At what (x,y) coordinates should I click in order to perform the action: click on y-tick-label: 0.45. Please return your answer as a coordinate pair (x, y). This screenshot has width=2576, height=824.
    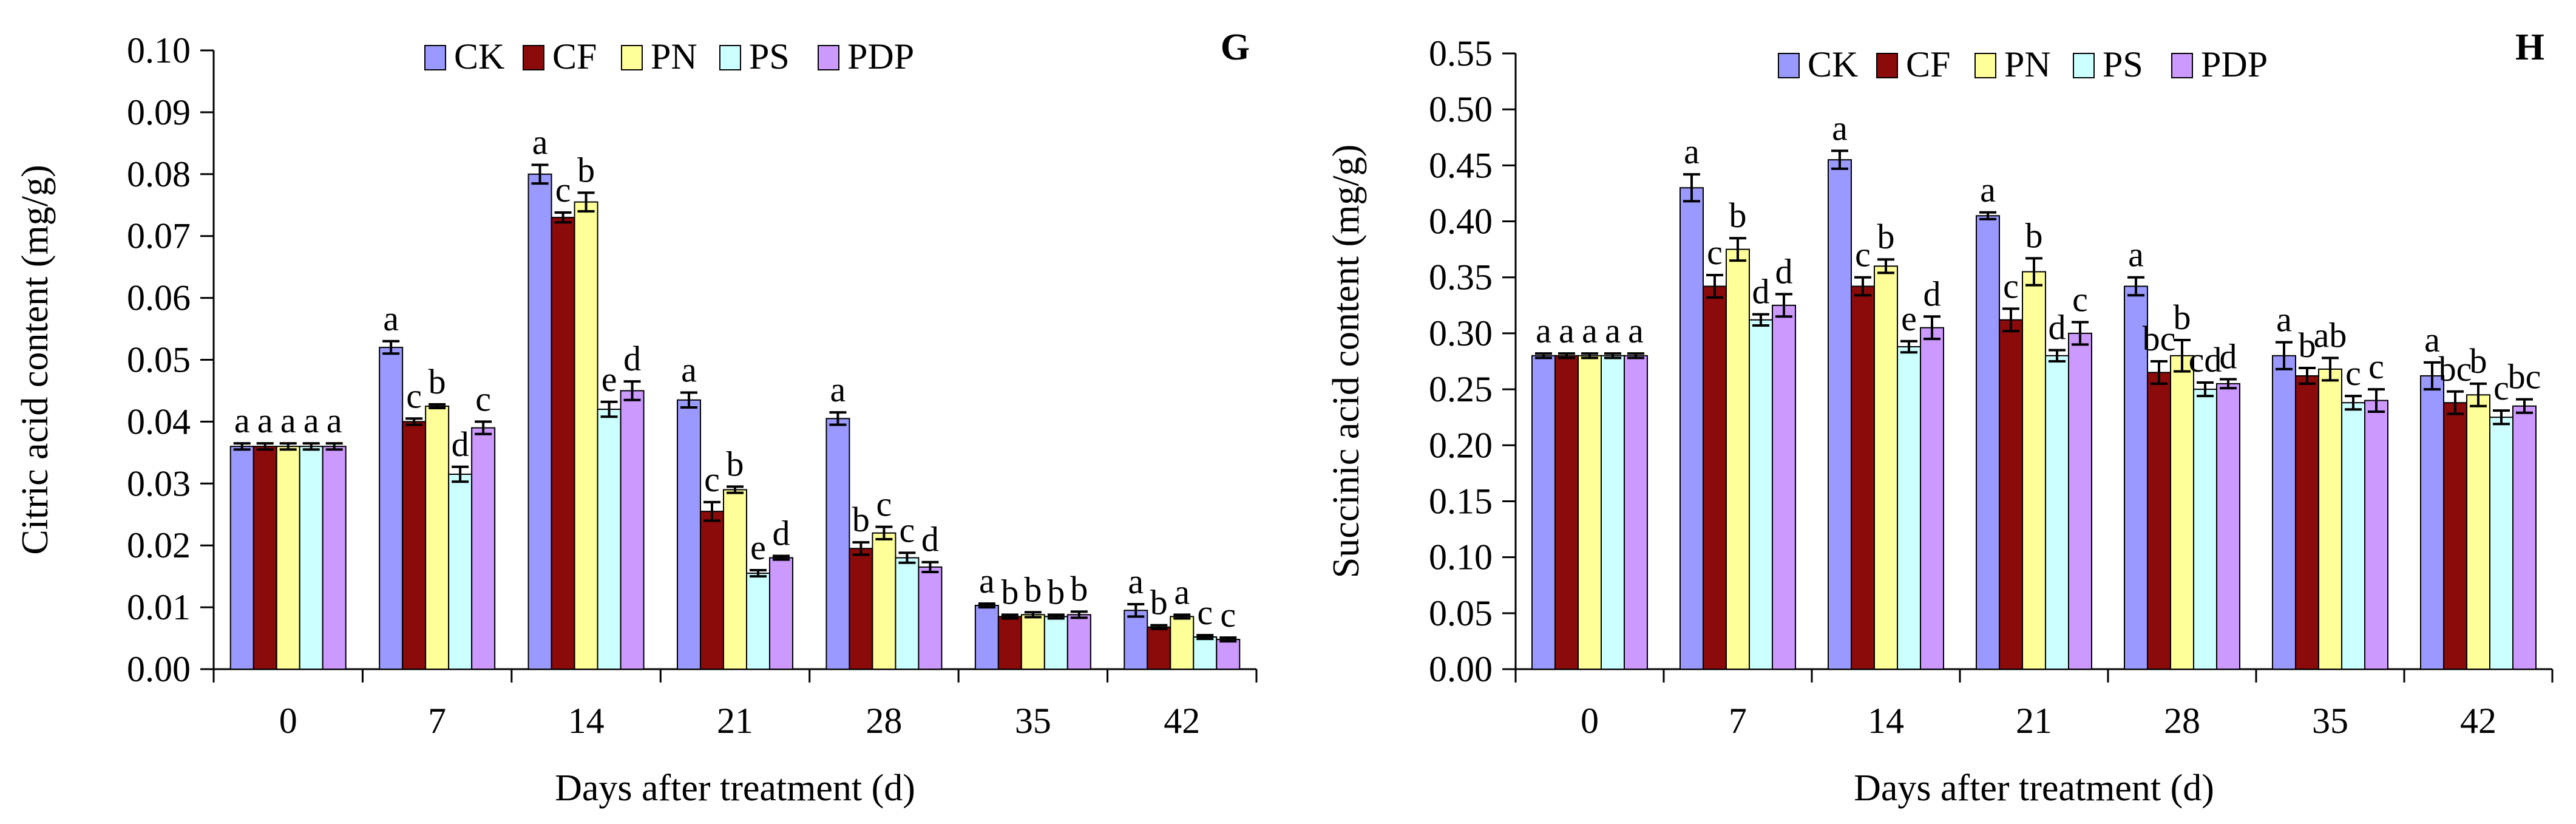
    Looking at the image, I should click on (1461, 165).